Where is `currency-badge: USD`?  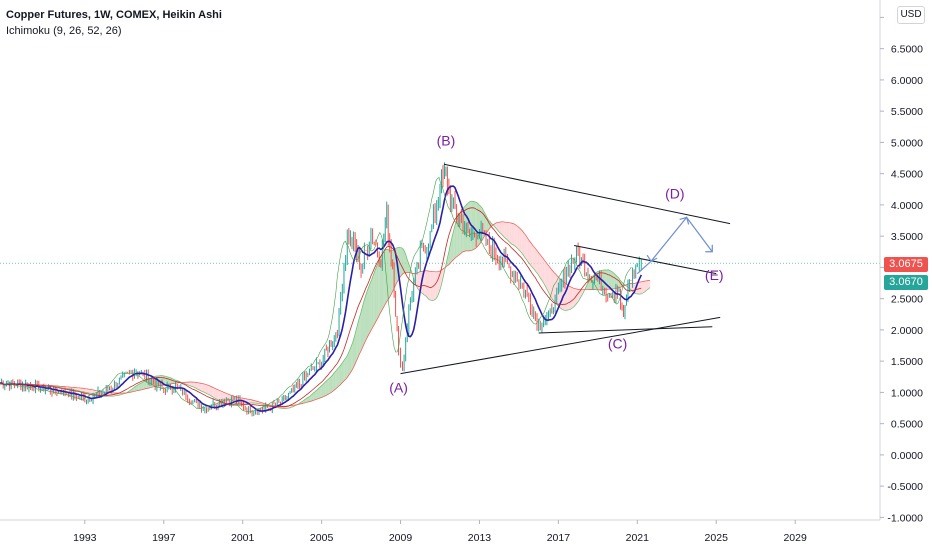 currency-badge: USD is located at coordinates (911, 15).